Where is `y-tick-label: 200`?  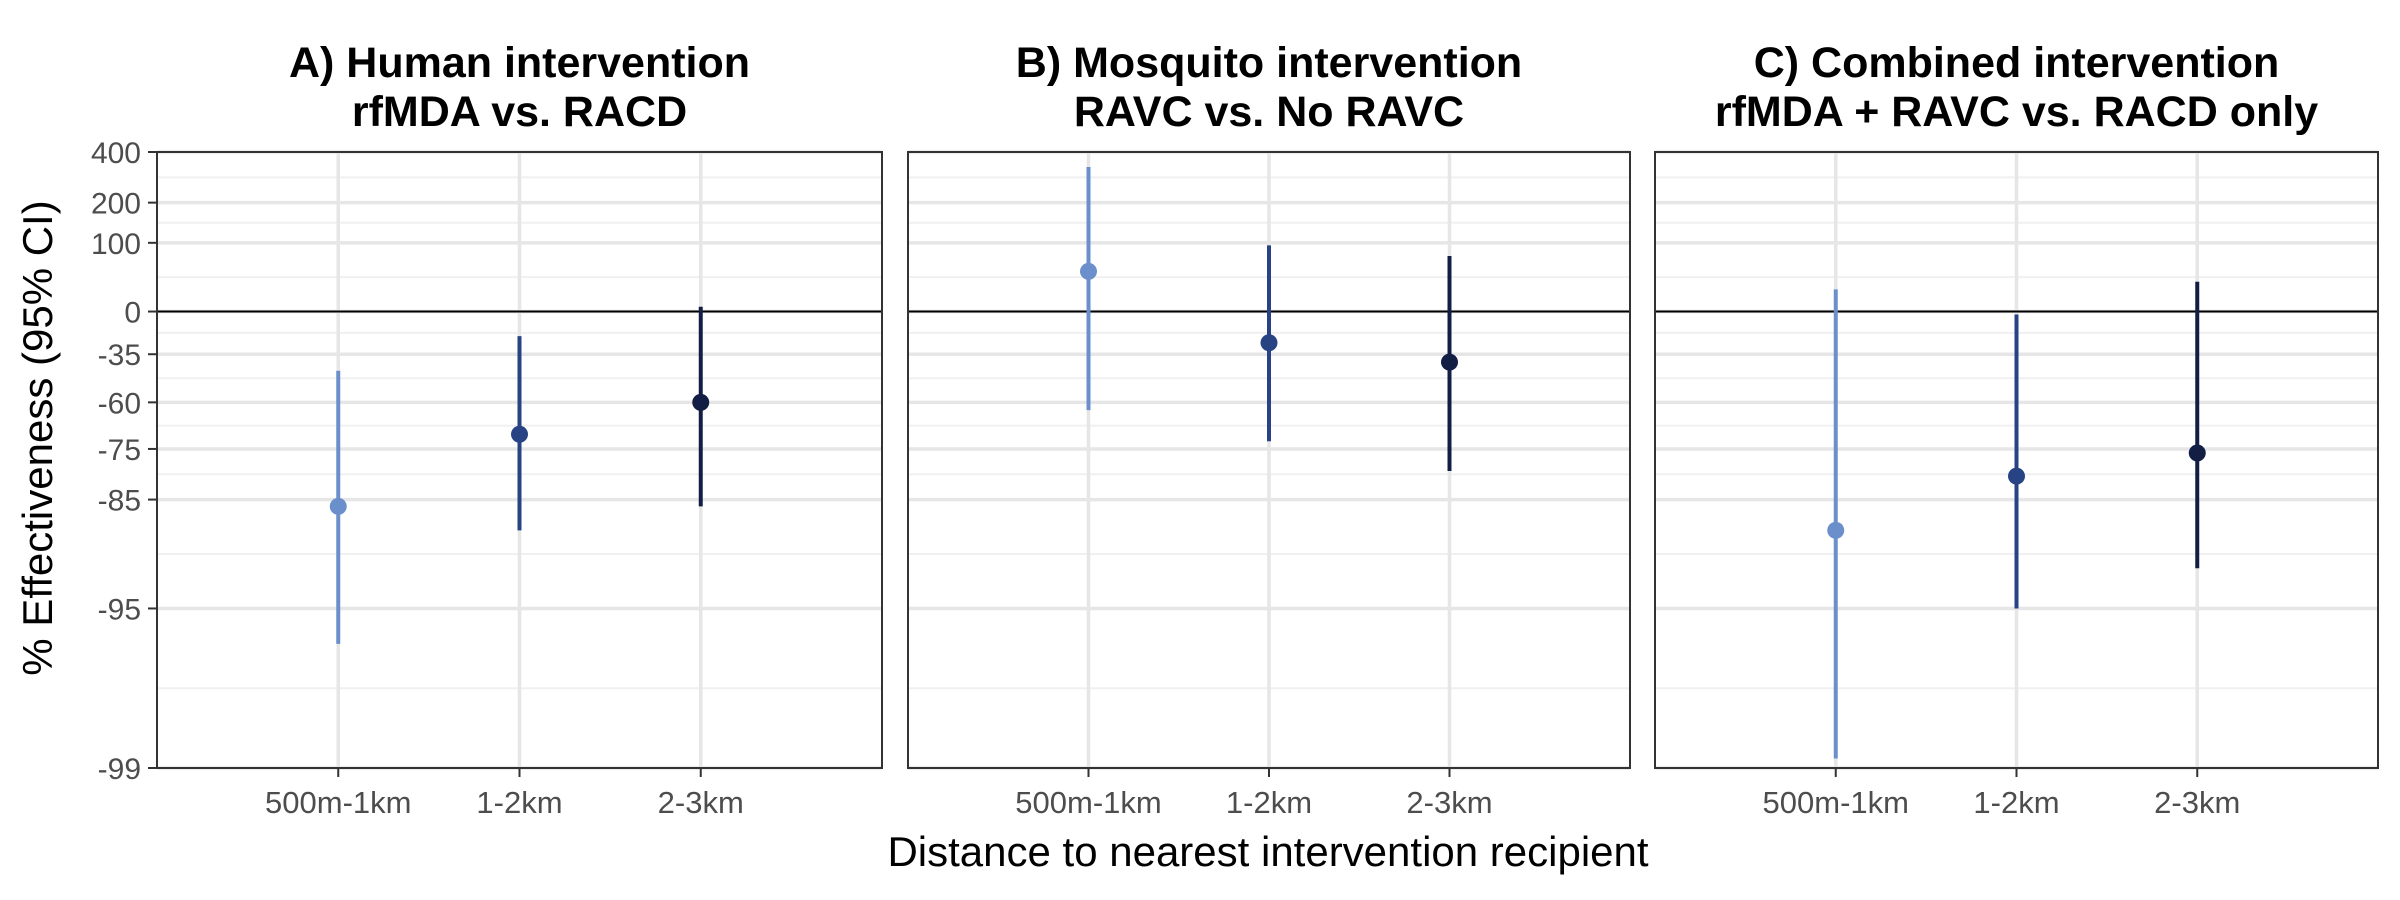 y-tick-label: 200 is located at coordinates (116, 204).